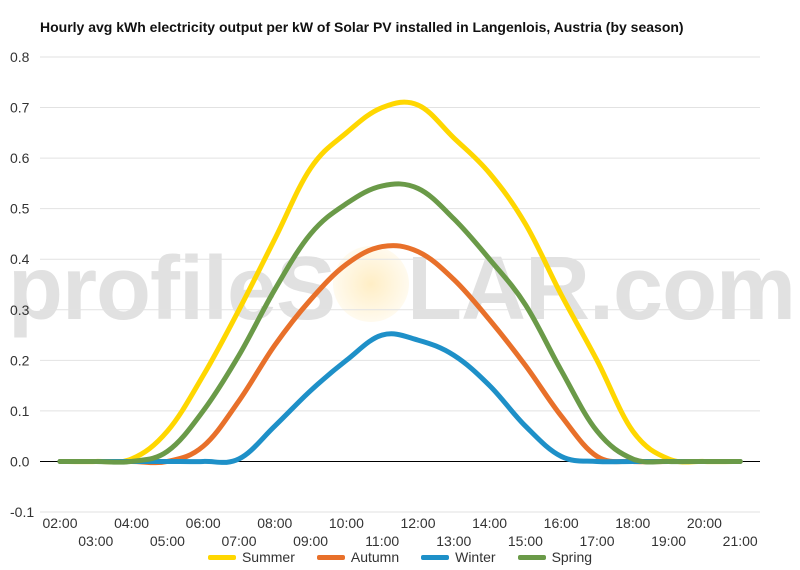 Image resolution: width=800 pixels, height=570 pixels. Describe the element at coordinates (20, 461) in the screenshot. I see `y-tick-label: 0.0` at that location.